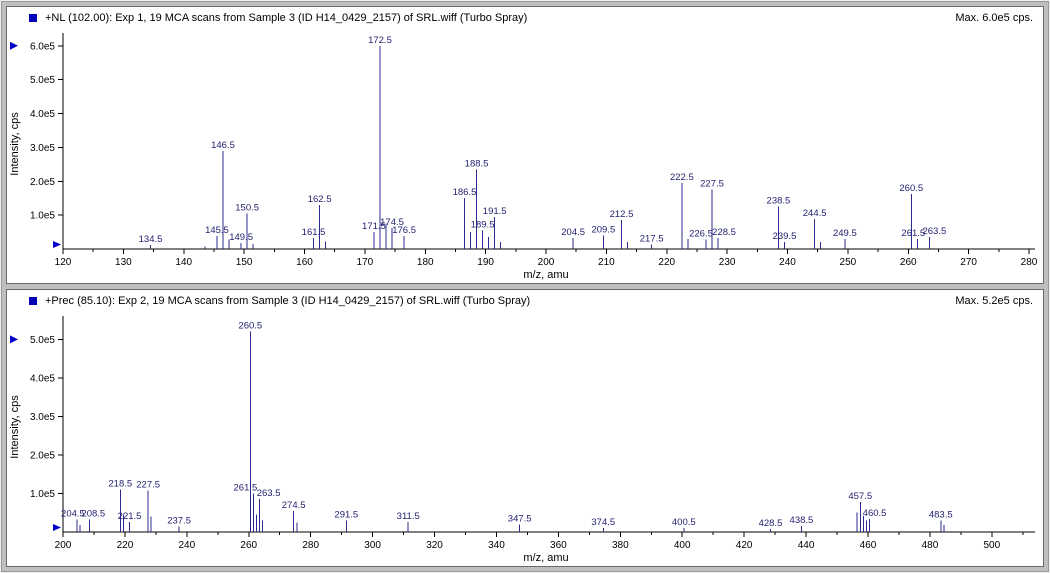  Describe the element at coordinates (994, 17) in the screenshot. I see `max-intensity-label: Max. 6.0e5 cps.` at that location.